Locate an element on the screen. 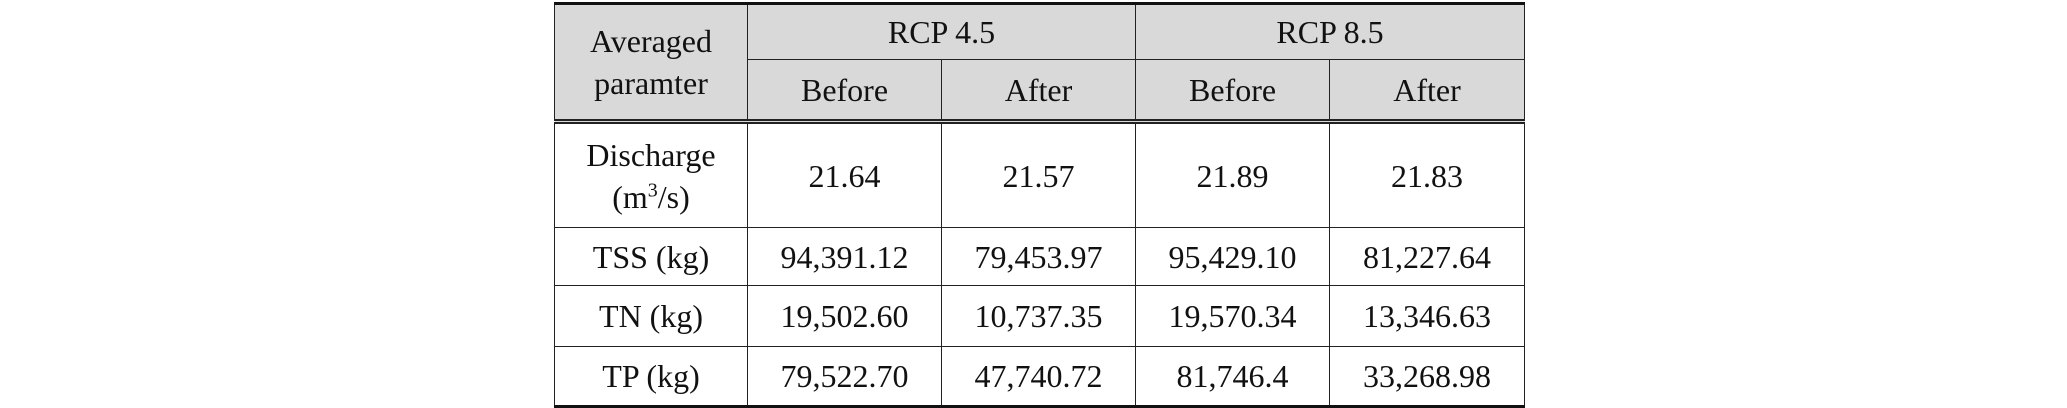 This screenshot has width=2067, height=408. unit-sup: 3 is located at coordinates (652, 189).